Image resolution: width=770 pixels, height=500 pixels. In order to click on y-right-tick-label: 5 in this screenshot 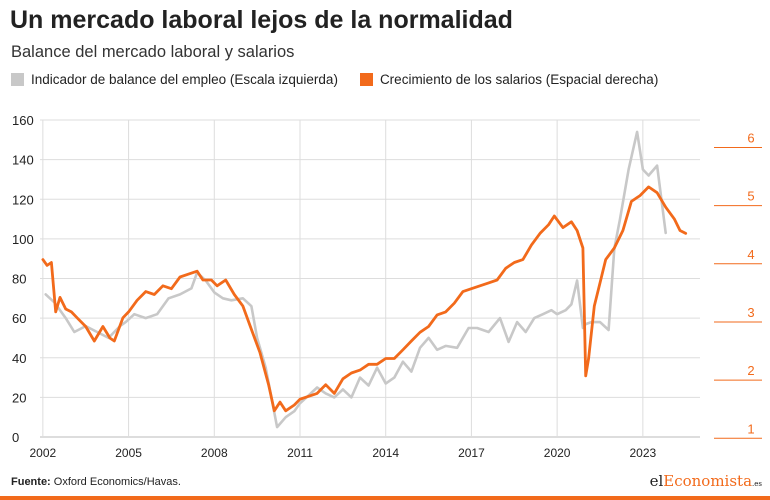, I will do `click(750, 196)`.